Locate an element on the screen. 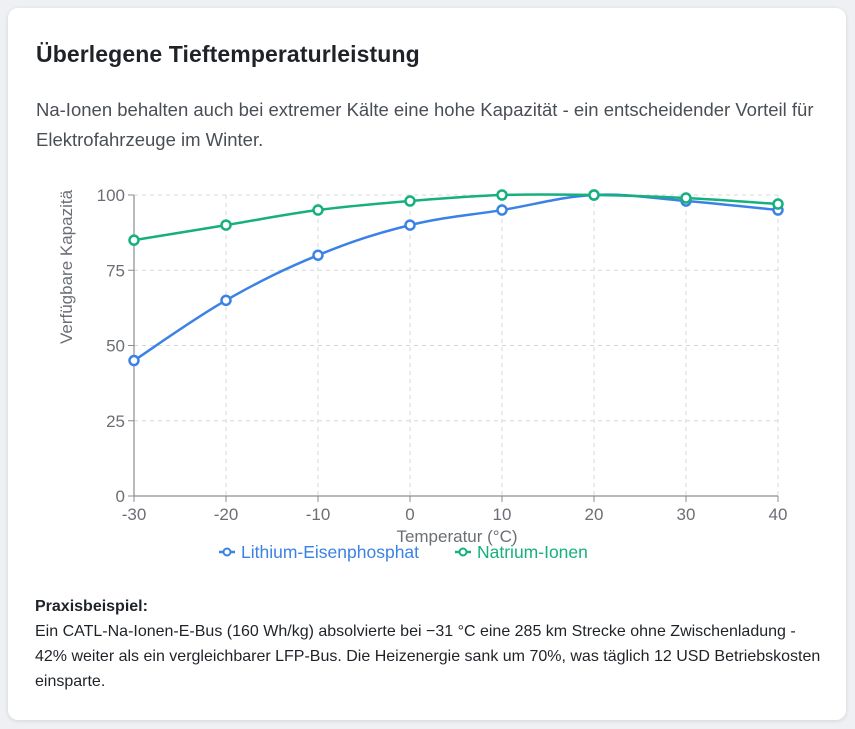  y-tick-label: 50 is located at coordinates (115, 346).